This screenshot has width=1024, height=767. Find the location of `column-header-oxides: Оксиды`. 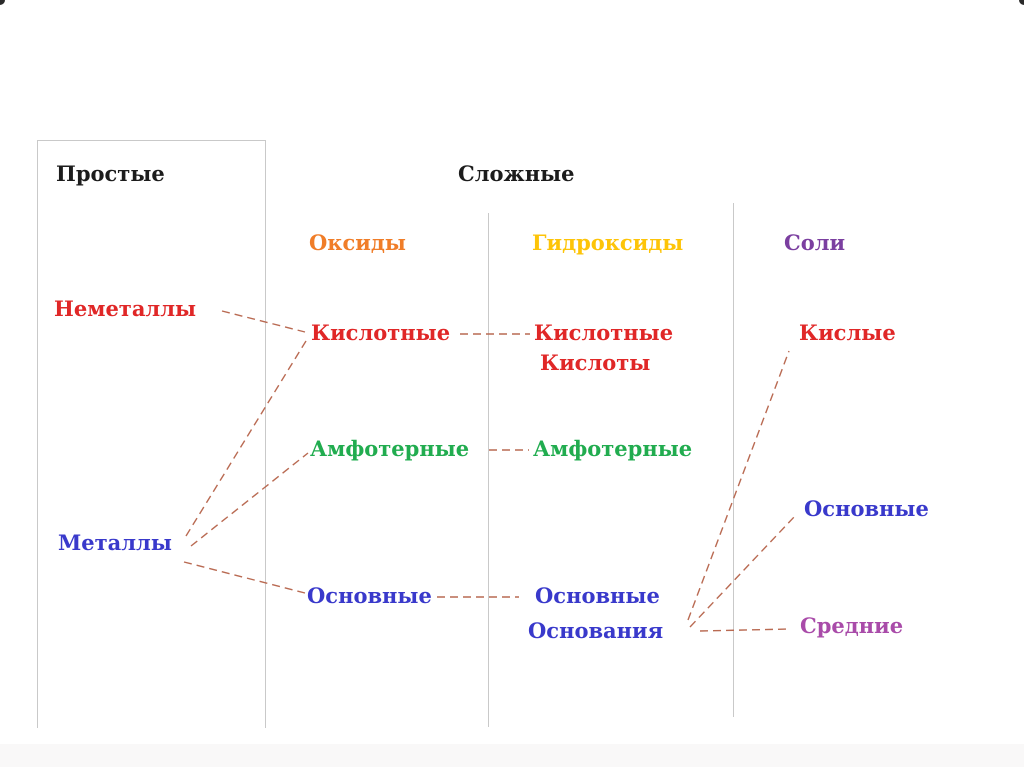

column-header-oxides: Оксиды is located at coordinates (357, 242).